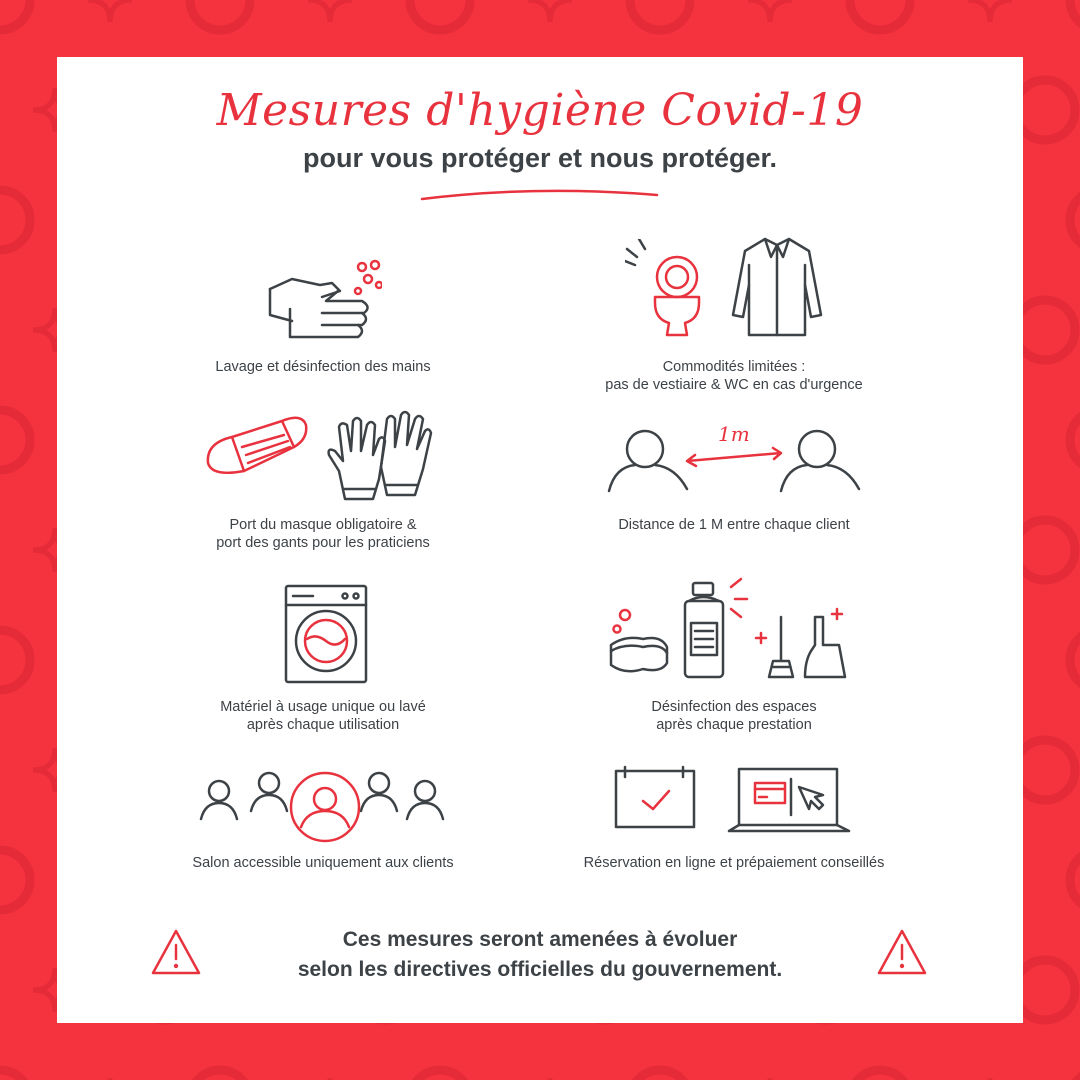 The image size is (1080, 1080). What do you see at coordinates (734, 367) in the screenshot?
I see `measure-label-facilities-1: Commodités limitées :` at bounding box center [734, 367].